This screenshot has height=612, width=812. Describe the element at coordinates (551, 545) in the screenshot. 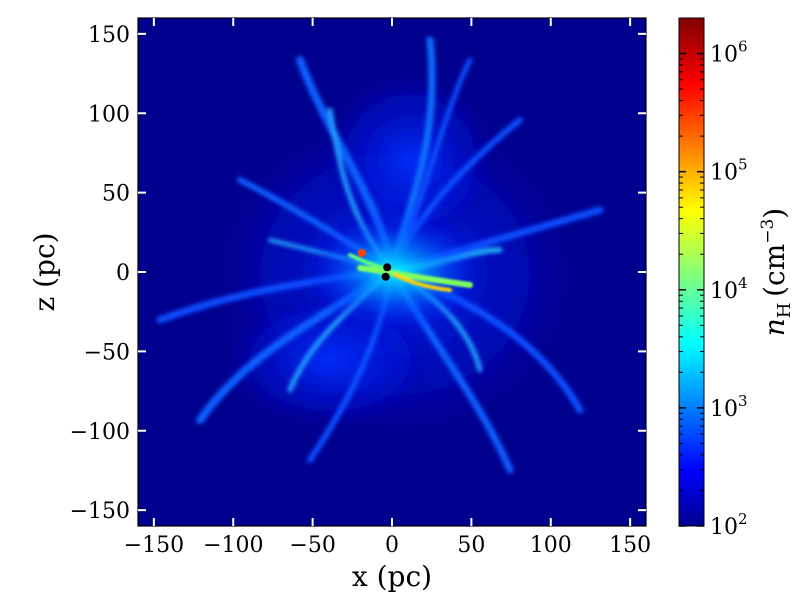

I see `x-tick-label: 100` at that location.